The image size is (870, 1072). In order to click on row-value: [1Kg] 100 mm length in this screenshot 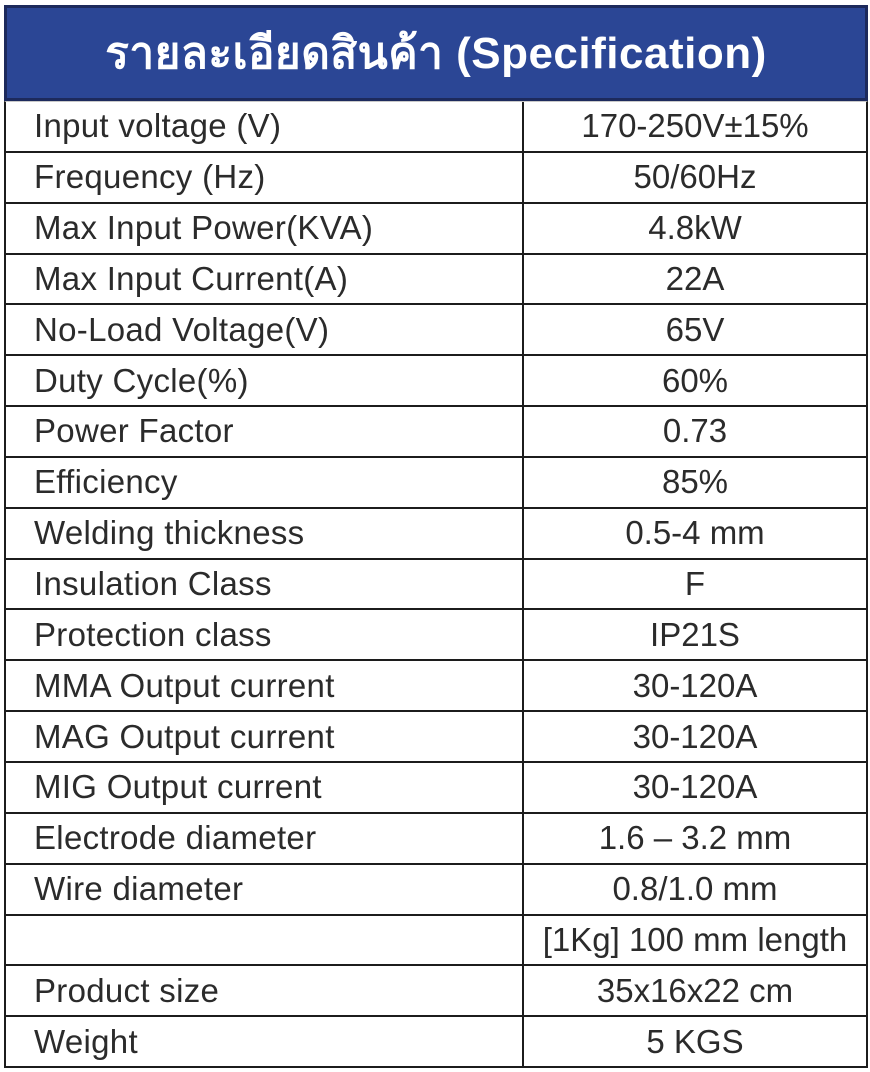, I will do `click(694, 940)`.